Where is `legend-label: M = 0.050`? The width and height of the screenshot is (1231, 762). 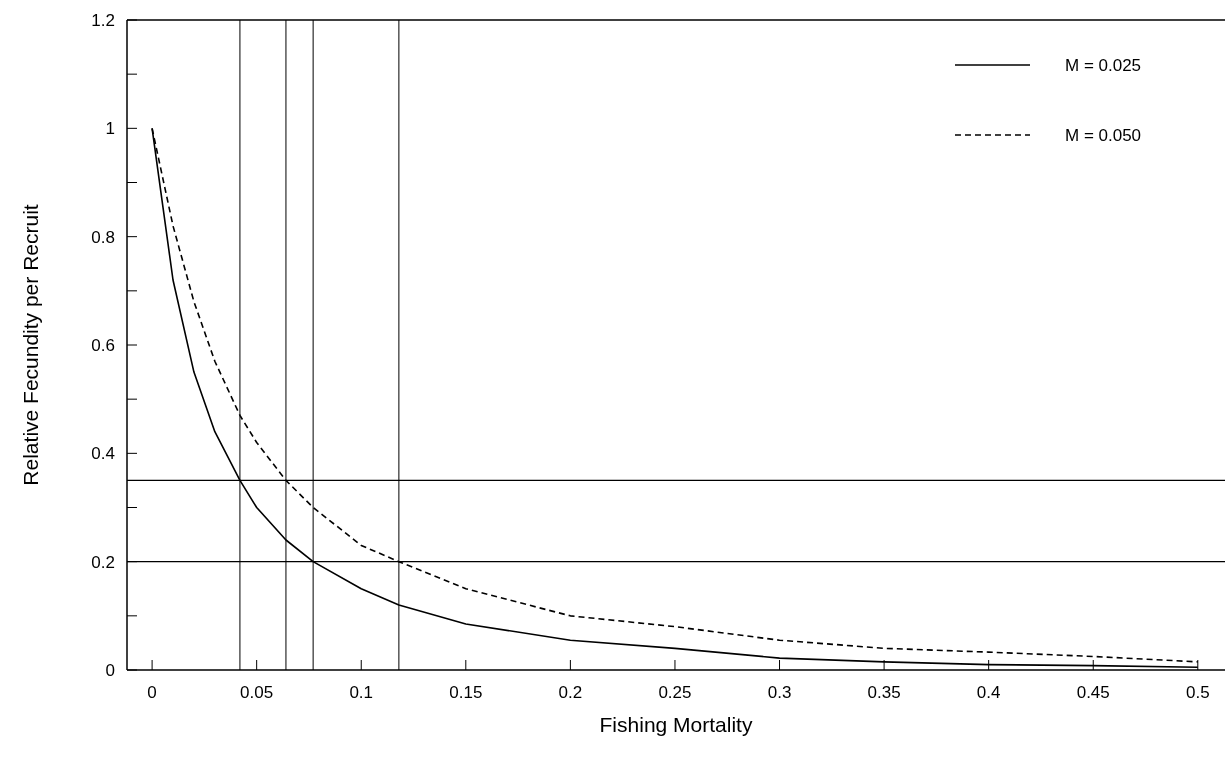
legend-label: M = 0.050 is located at coordinates (1103, 135).